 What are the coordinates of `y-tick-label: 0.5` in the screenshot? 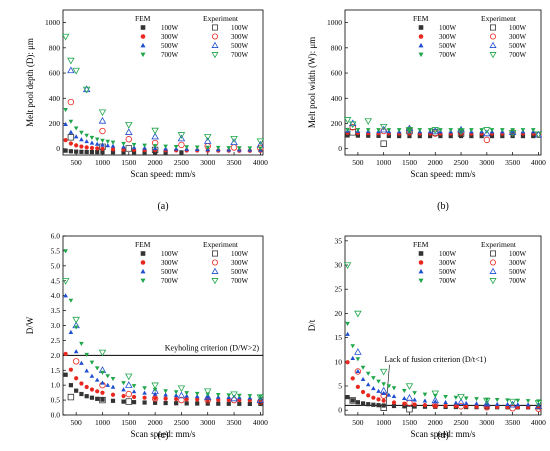 It's located at (56, 400).